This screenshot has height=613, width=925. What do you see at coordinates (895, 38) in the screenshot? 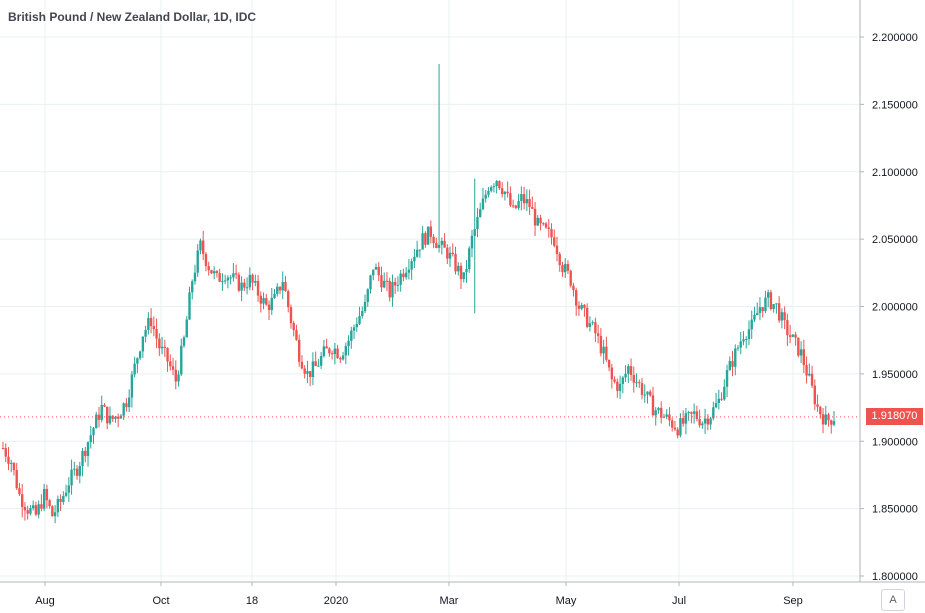
I see `y-tick-label: 2.200000` at bounding box center [895, 38].